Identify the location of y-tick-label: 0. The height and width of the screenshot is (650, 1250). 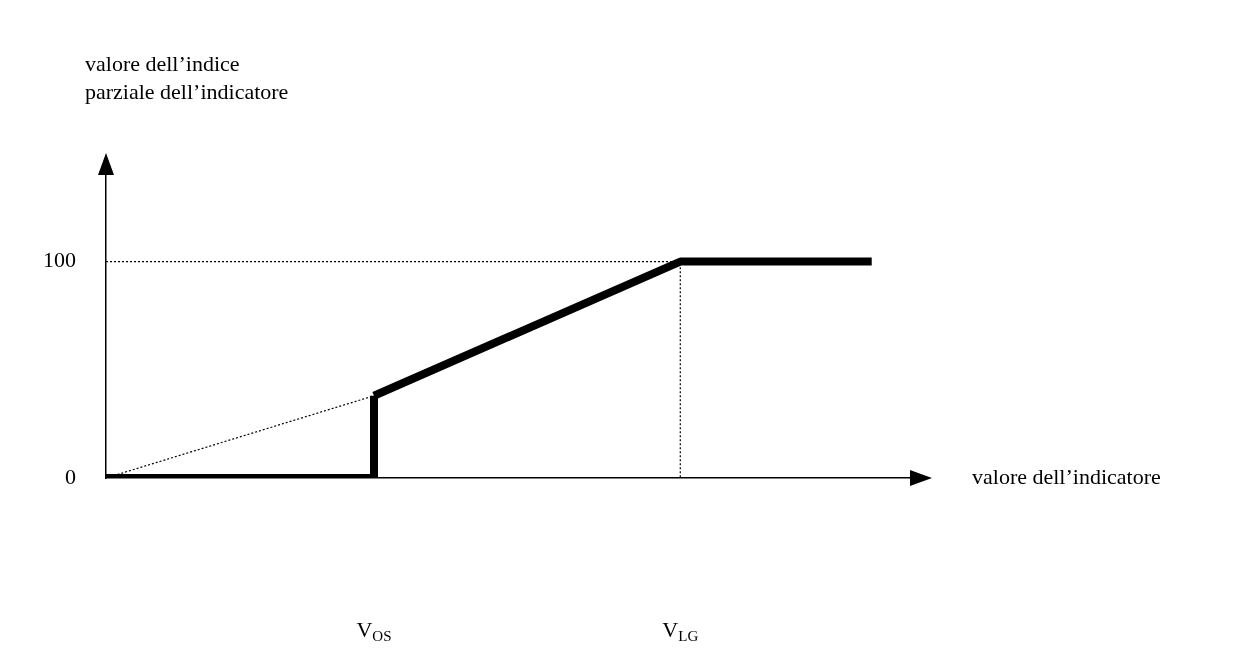
(70, 476).